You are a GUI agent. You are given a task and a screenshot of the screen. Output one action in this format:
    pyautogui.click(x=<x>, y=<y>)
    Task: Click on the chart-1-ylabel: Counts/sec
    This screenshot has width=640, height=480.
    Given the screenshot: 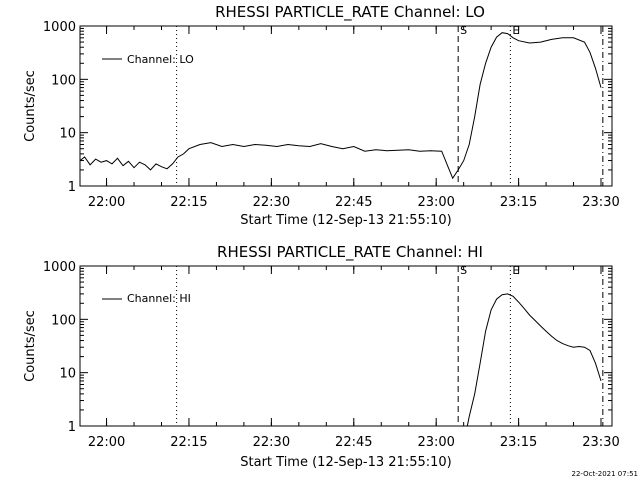 What is the action you would take?
    pyautogui.click(x=30, y=106)
    